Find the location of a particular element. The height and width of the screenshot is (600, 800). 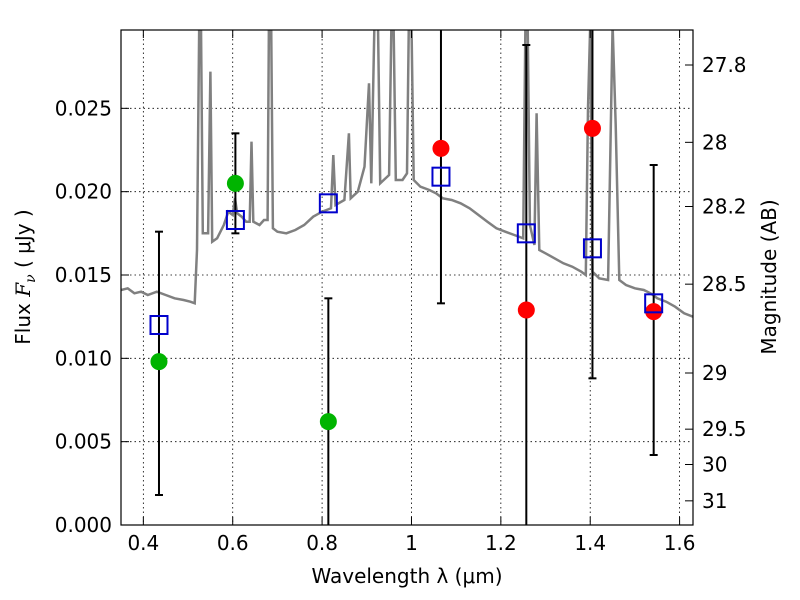

y-tick-label: 0.005 is located at coordinates (83, 442).